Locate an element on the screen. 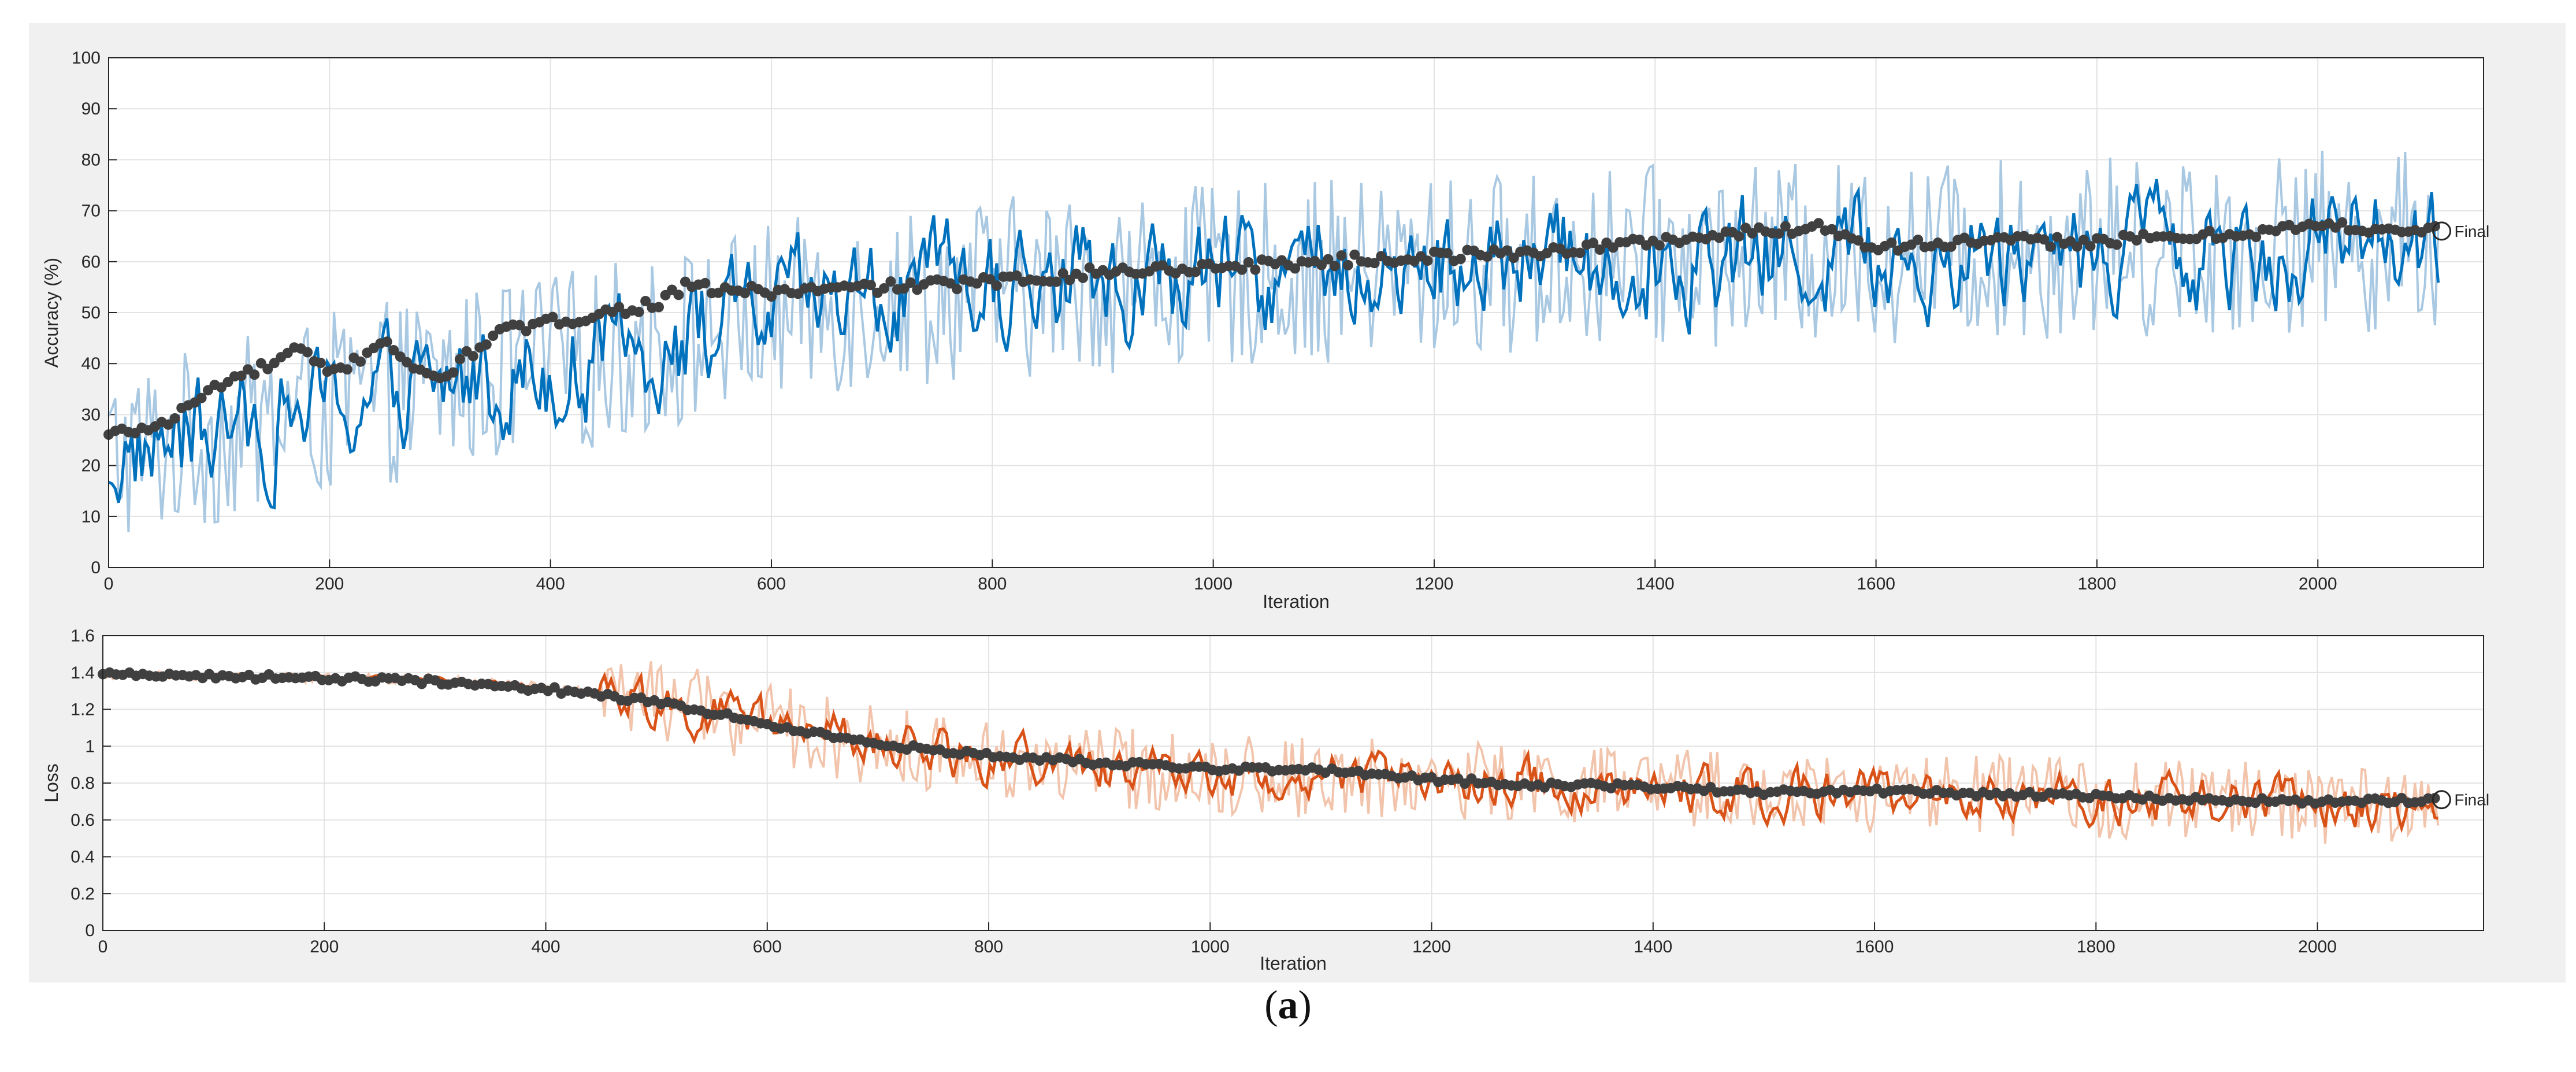 The width and height of the screenshot is (2576, 1072). y-tick-label: 0.2 is located at coordinates (82, 894).